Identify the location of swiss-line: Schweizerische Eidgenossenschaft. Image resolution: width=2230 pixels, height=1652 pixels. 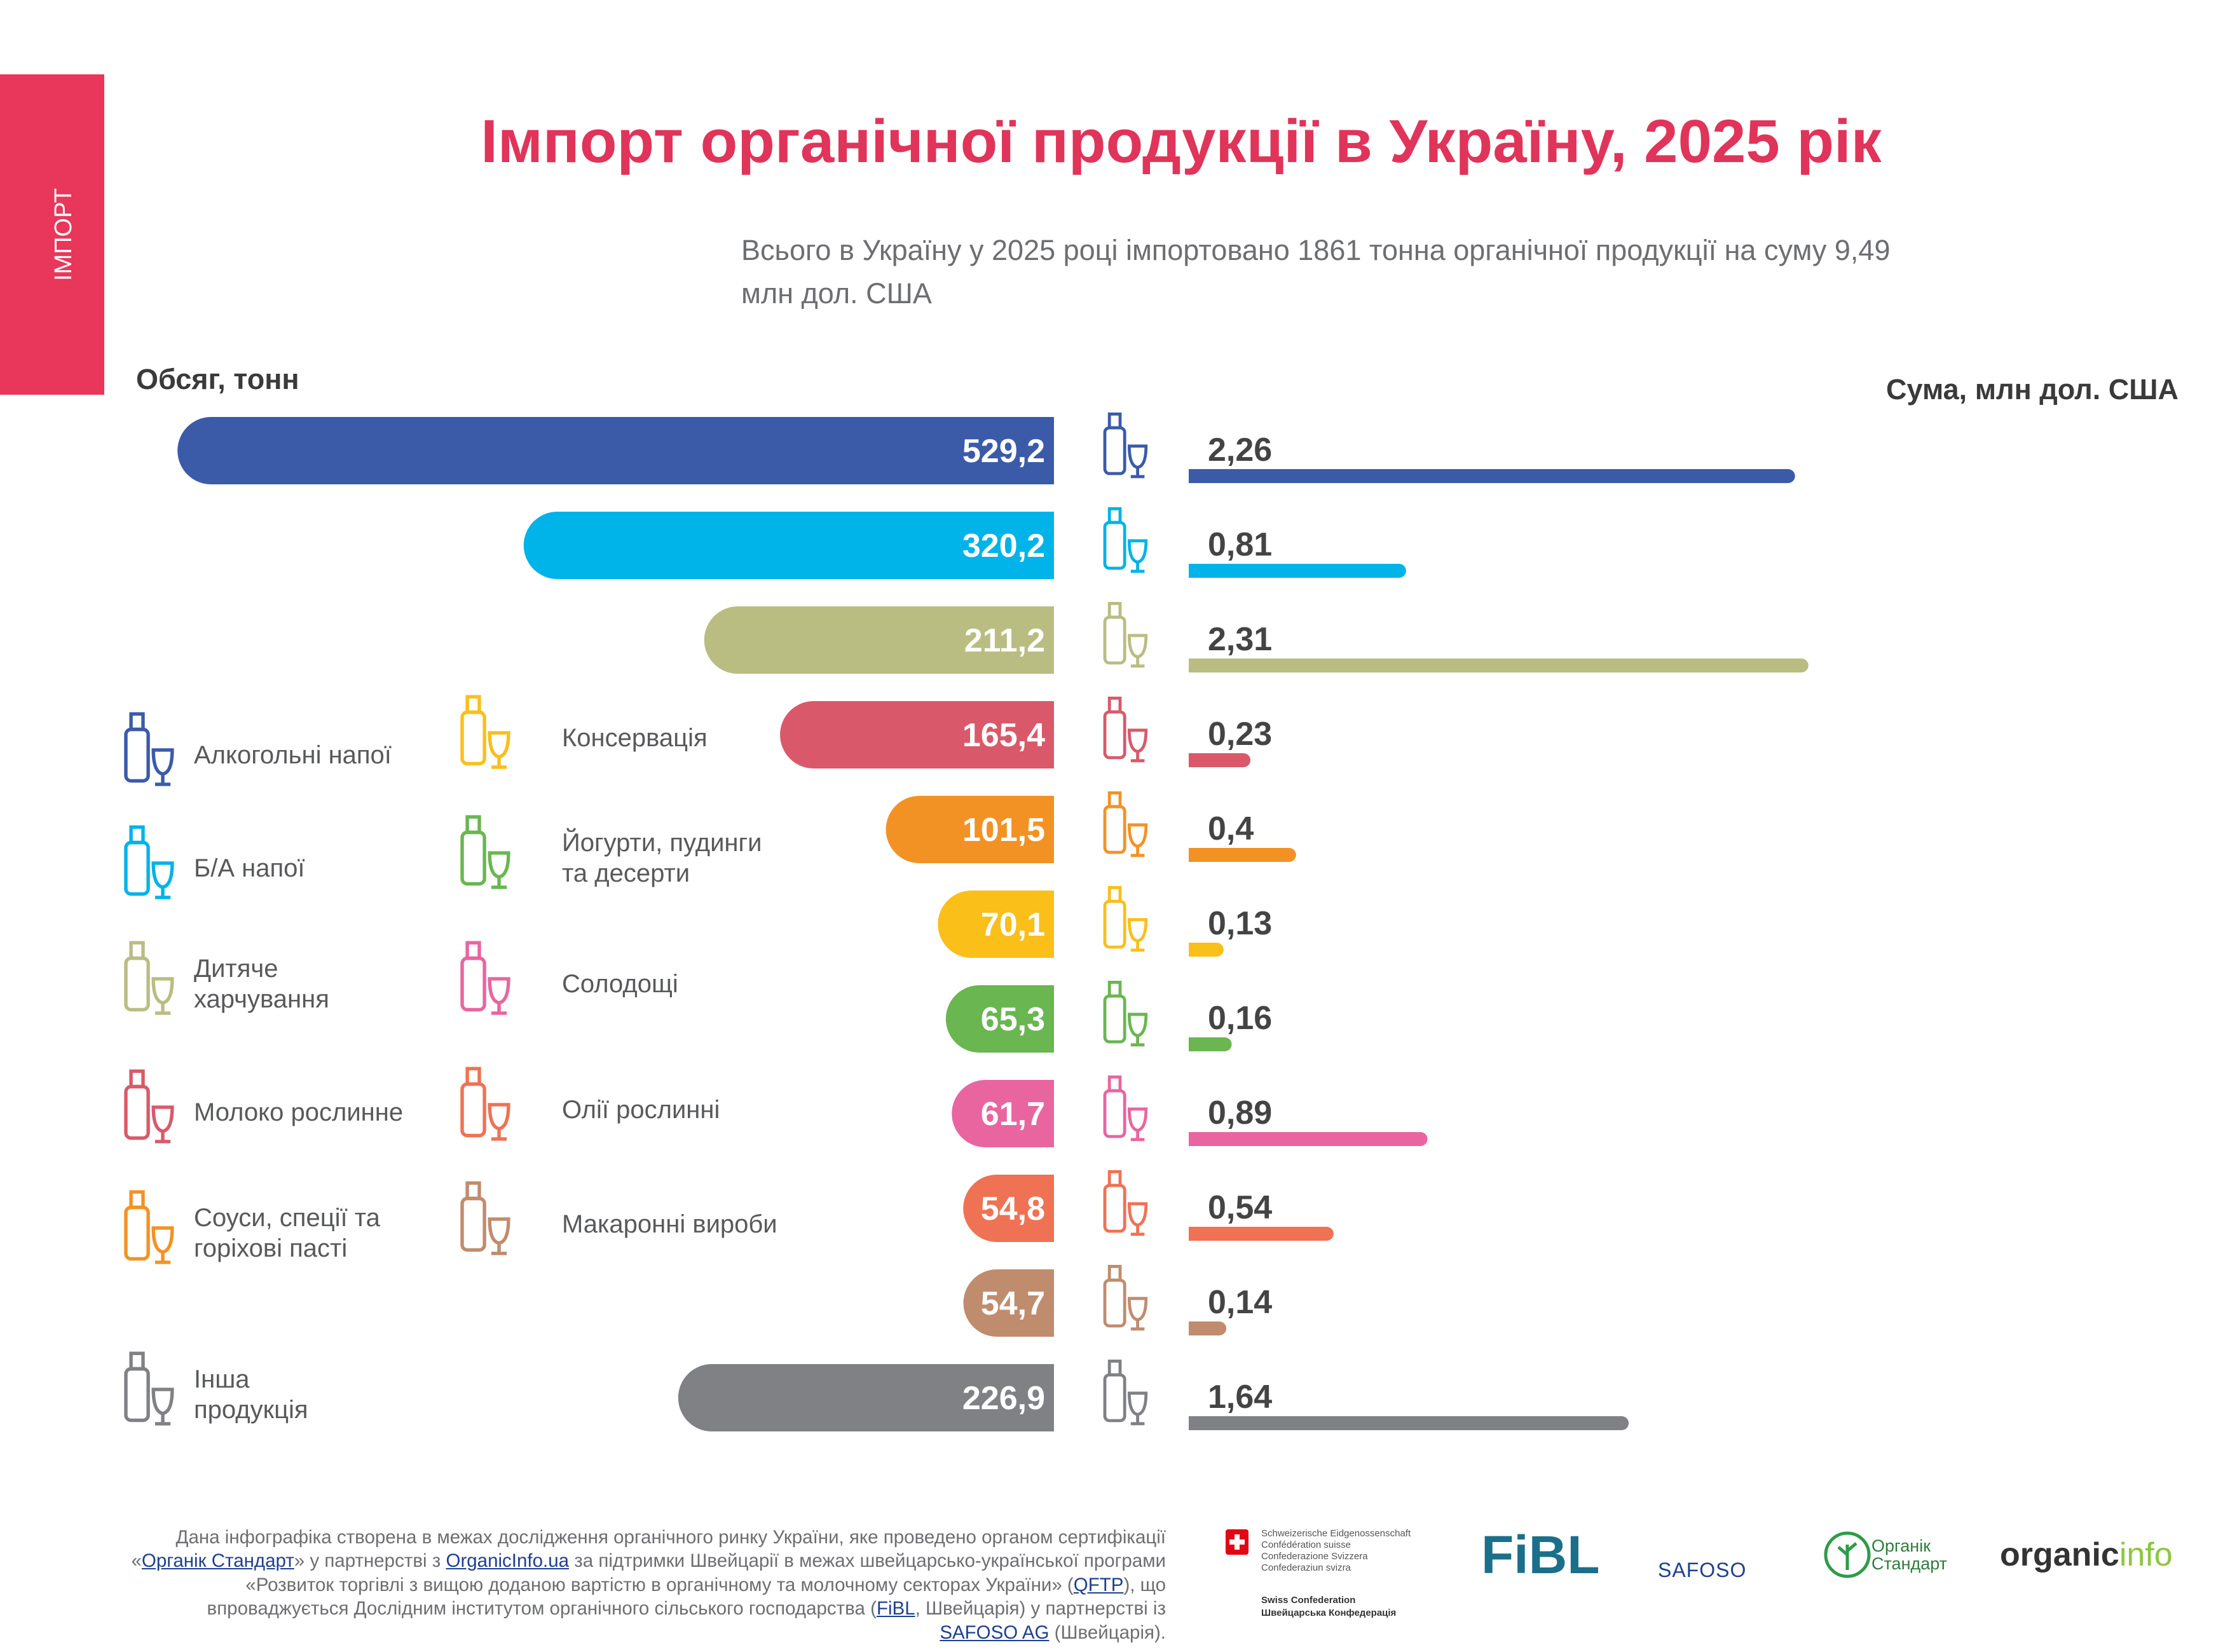
(1336, 1533).